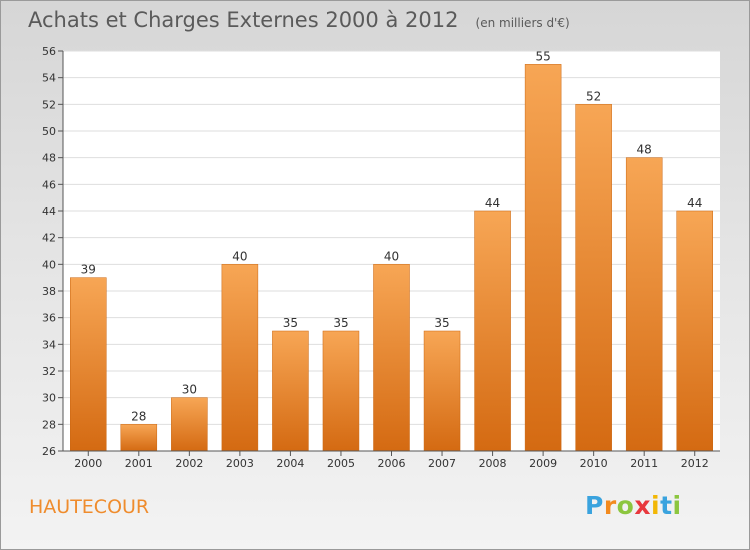 This screenshot has width=750, height=550. I want to click on bar-2003, so click(240, 358).